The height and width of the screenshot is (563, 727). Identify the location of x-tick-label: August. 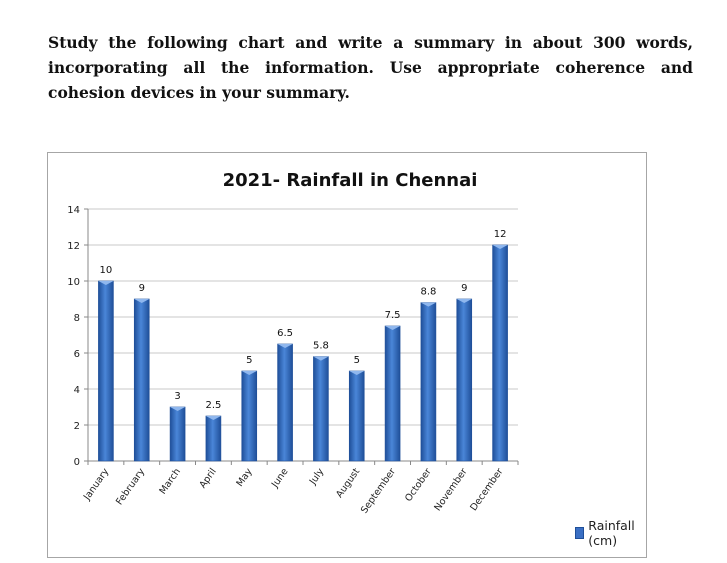
(348, 483).